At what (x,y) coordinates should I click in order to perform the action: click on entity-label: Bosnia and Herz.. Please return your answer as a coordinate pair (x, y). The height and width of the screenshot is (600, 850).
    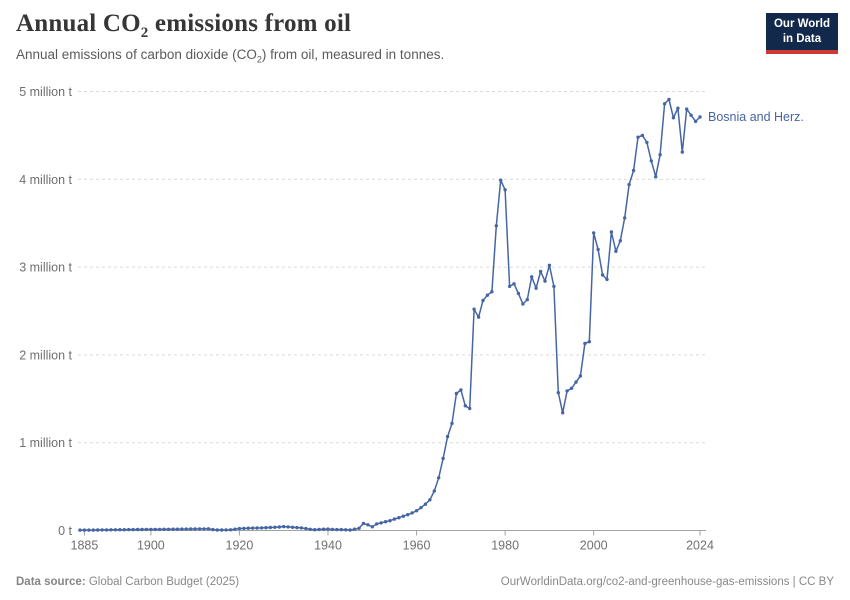
    Looking at the image, I should click on (756, 117).